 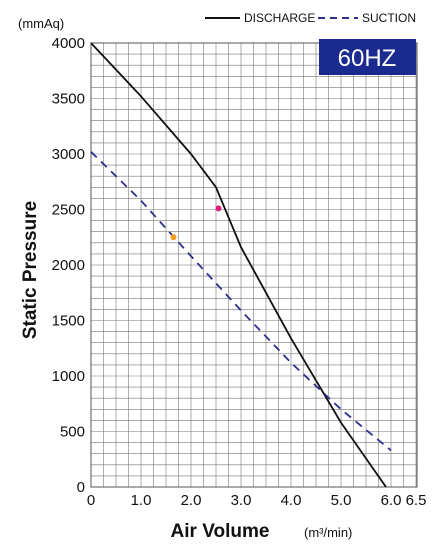 What do you see at coordinates (341, 500) in the screenshot?
I see `x-tick-label: 5.0` at bounding box center [341, 500].